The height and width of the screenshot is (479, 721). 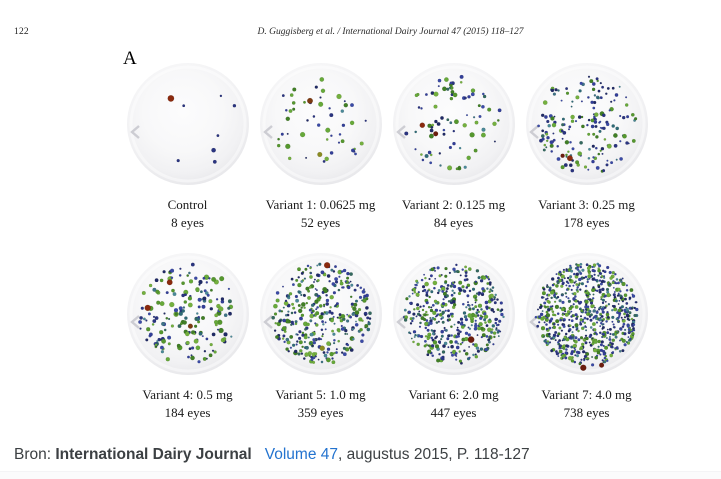 I want to click on wheel-panel: Variant 1: 0.0625 mg 52 eyes, so click(x=320, y=147).